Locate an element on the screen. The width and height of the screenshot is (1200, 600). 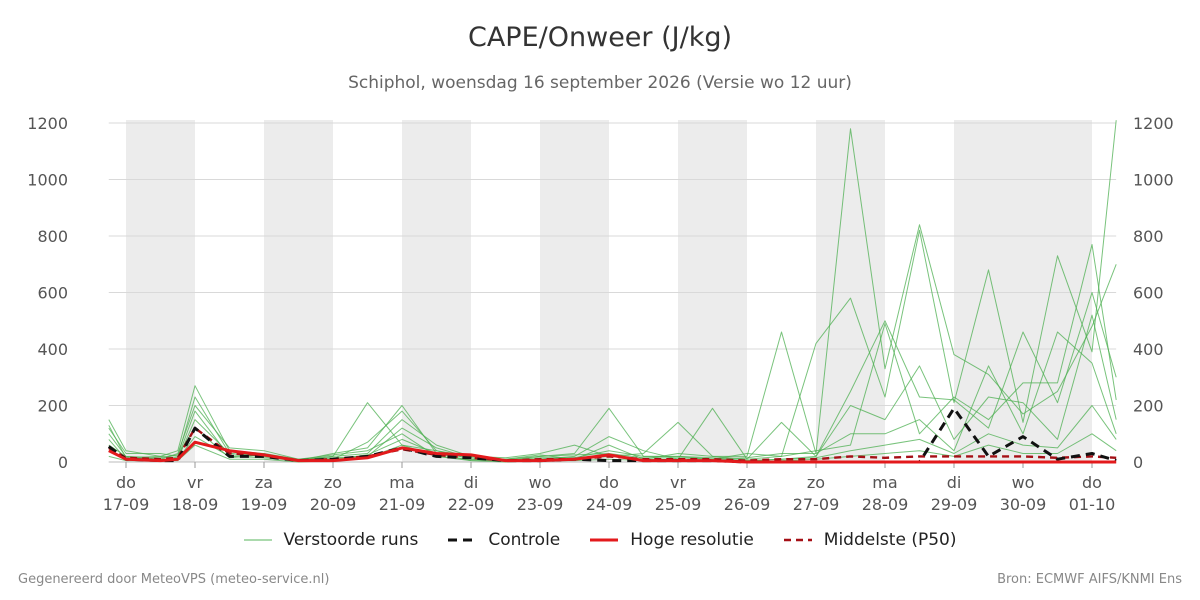
legend-item-control: Controle is located at coordinates (504, 540).